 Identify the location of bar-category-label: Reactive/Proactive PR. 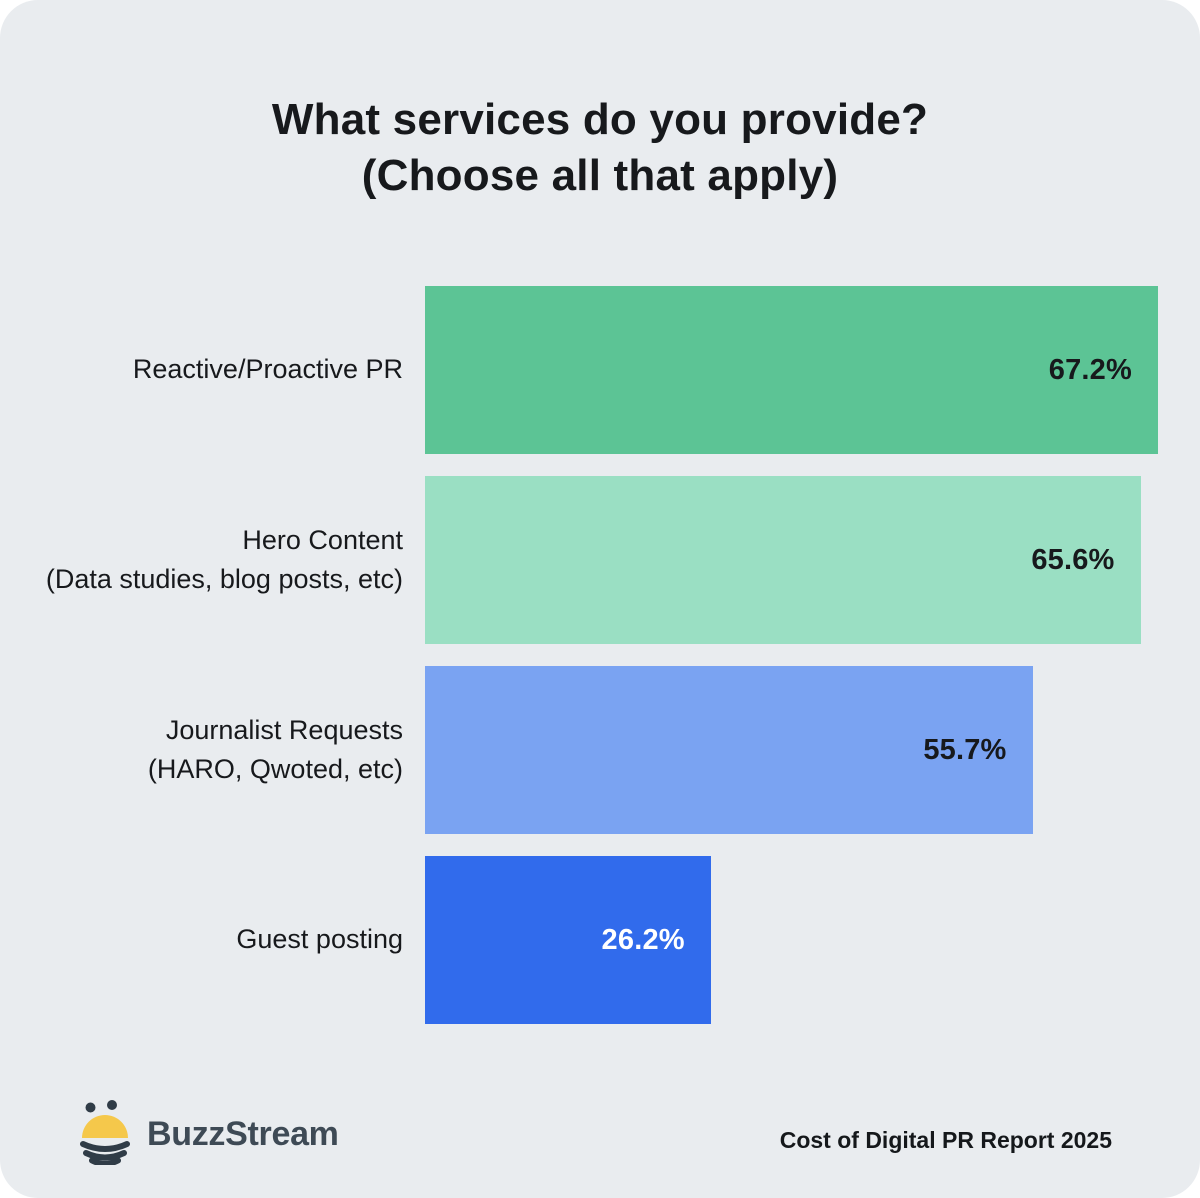
(212, 370).